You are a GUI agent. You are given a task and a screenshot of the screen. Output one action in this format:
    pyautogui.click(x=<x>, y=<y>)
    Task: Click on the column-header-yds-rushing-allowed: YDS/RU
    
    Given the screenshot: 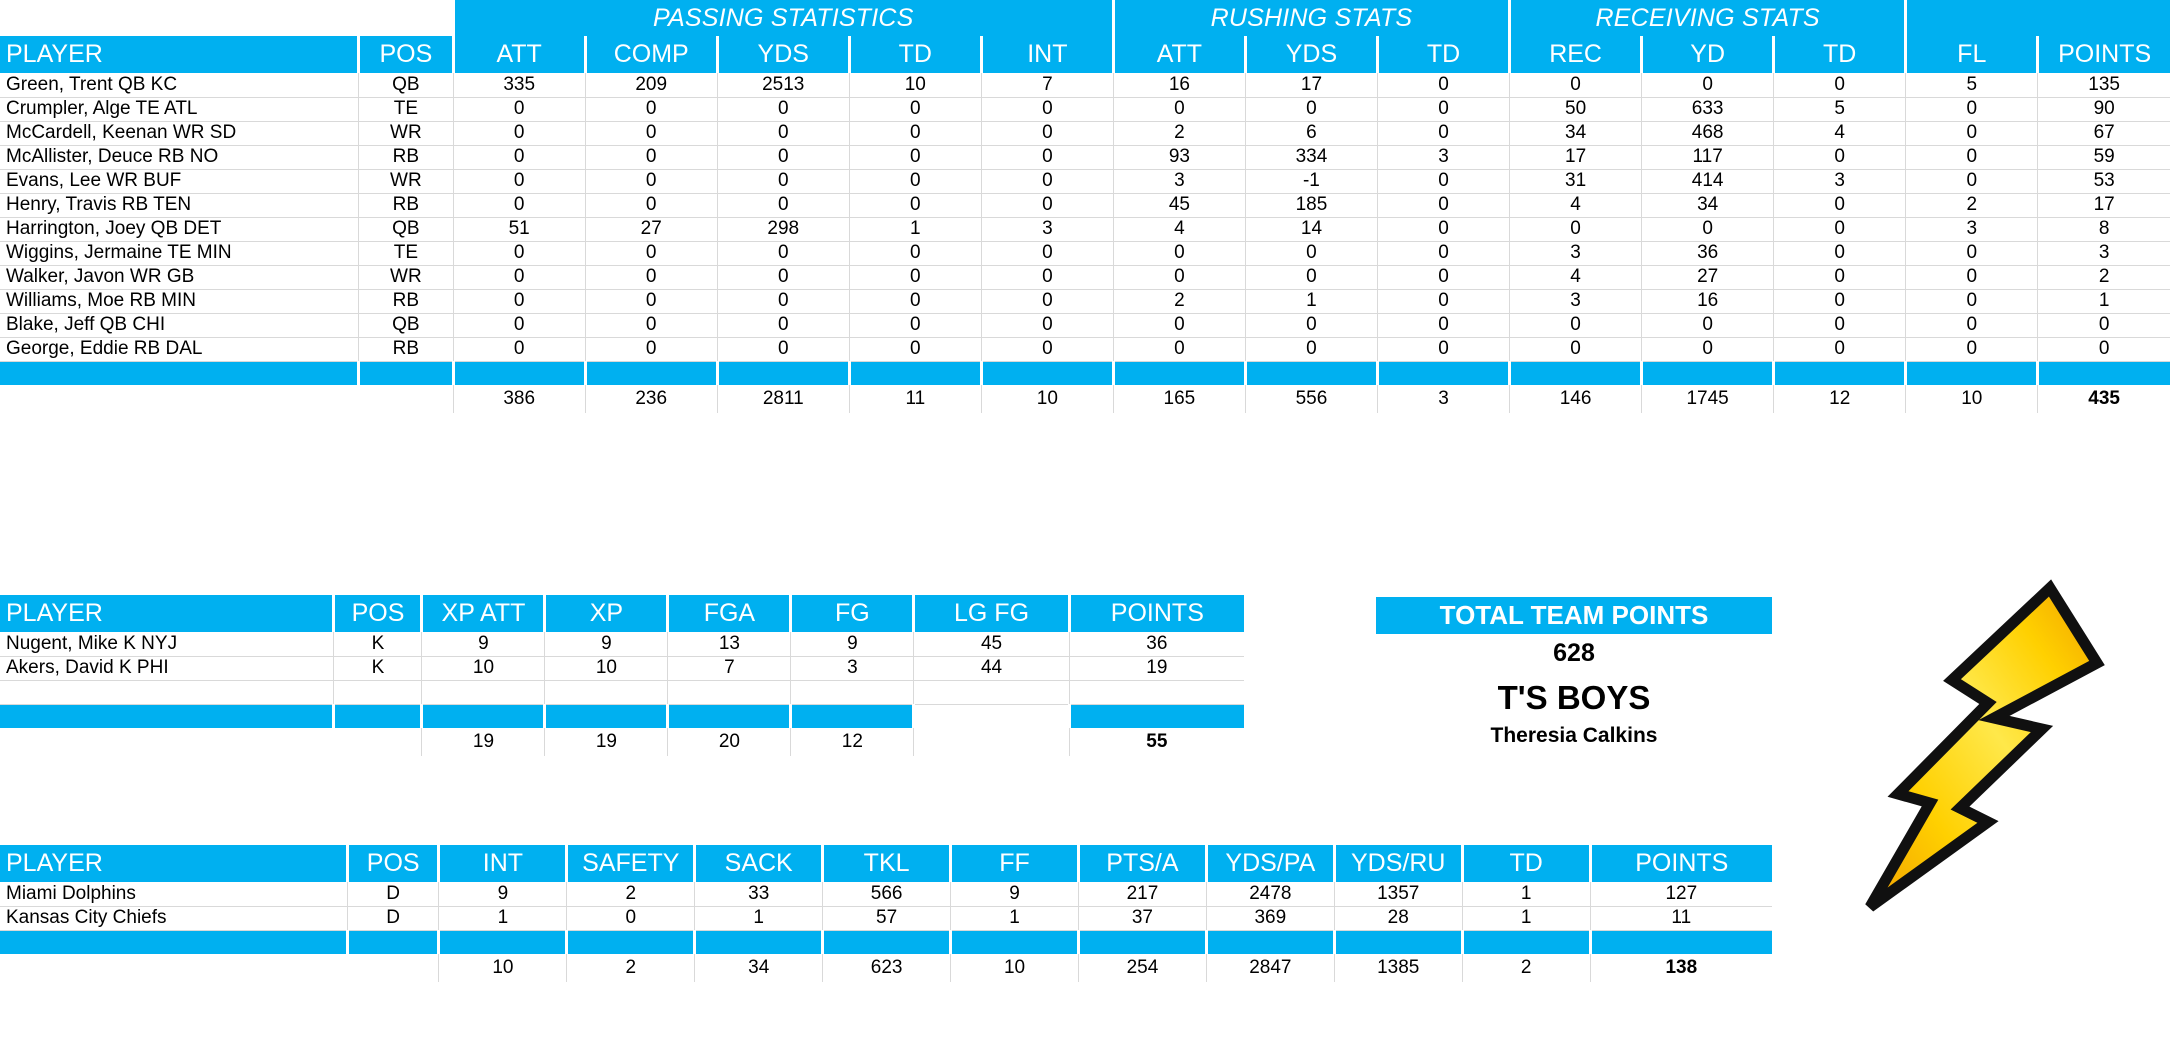 What is the action you would take?
    pyautogui.click(x=1397, y=863)
    